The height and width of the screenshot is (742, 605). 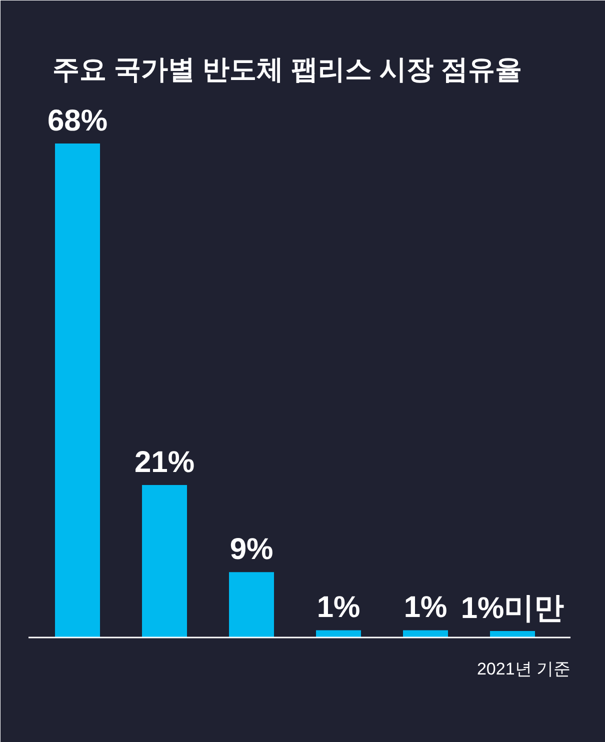 What do you see at coordinates (287, 69) in the screenshot?
I see `chart-title: 주요 국가별 반도체 팹리스 시장 점유율` at bounding box center [287, 69].